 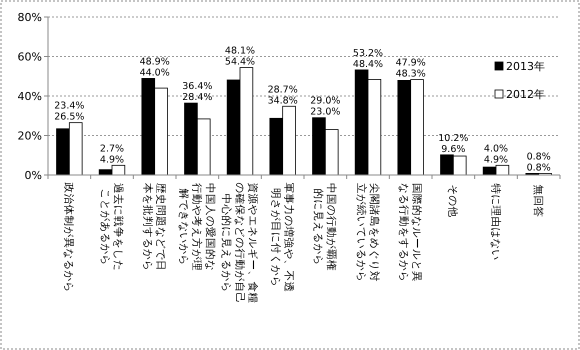 I want to click on data-label: 47.9%, so click(x=411, y=63).